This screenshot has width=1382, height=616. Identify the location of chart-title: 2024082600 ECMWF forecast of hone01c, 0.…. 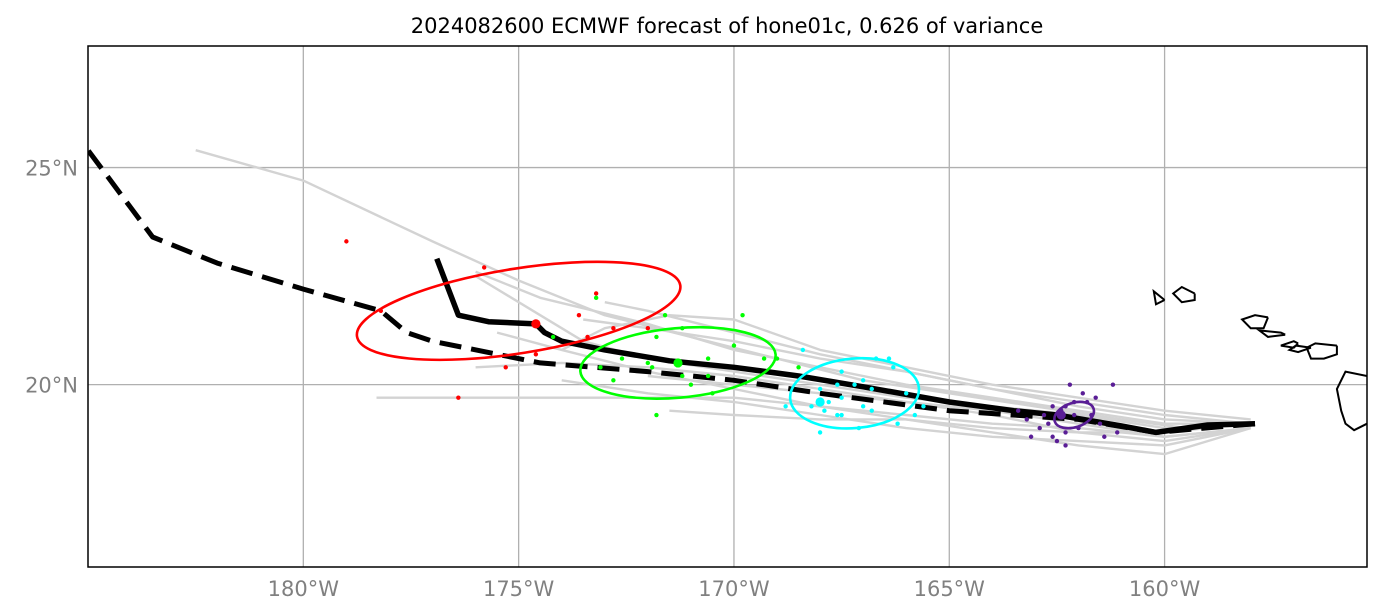
(727, 26).